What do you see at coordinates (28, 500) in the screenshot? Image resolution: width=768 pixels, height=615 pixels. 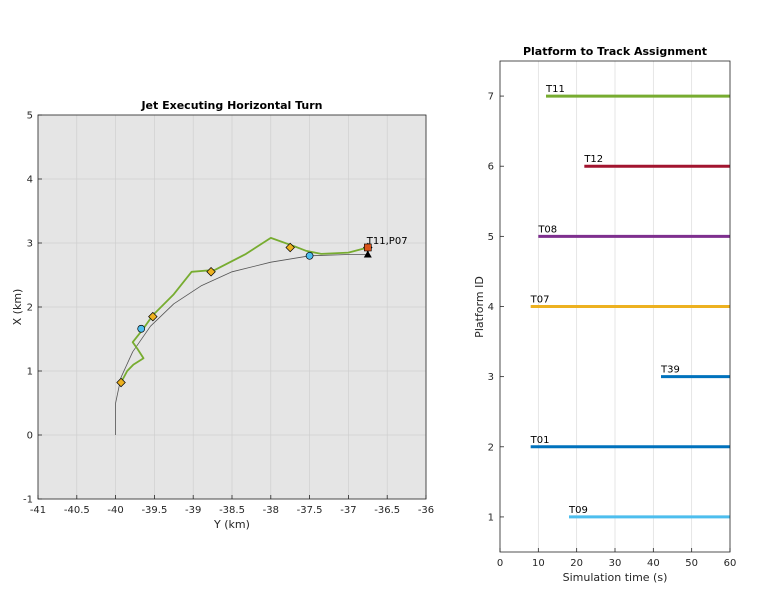 I see `left-y-tick-label: -1` at bounding box center [28, 500].